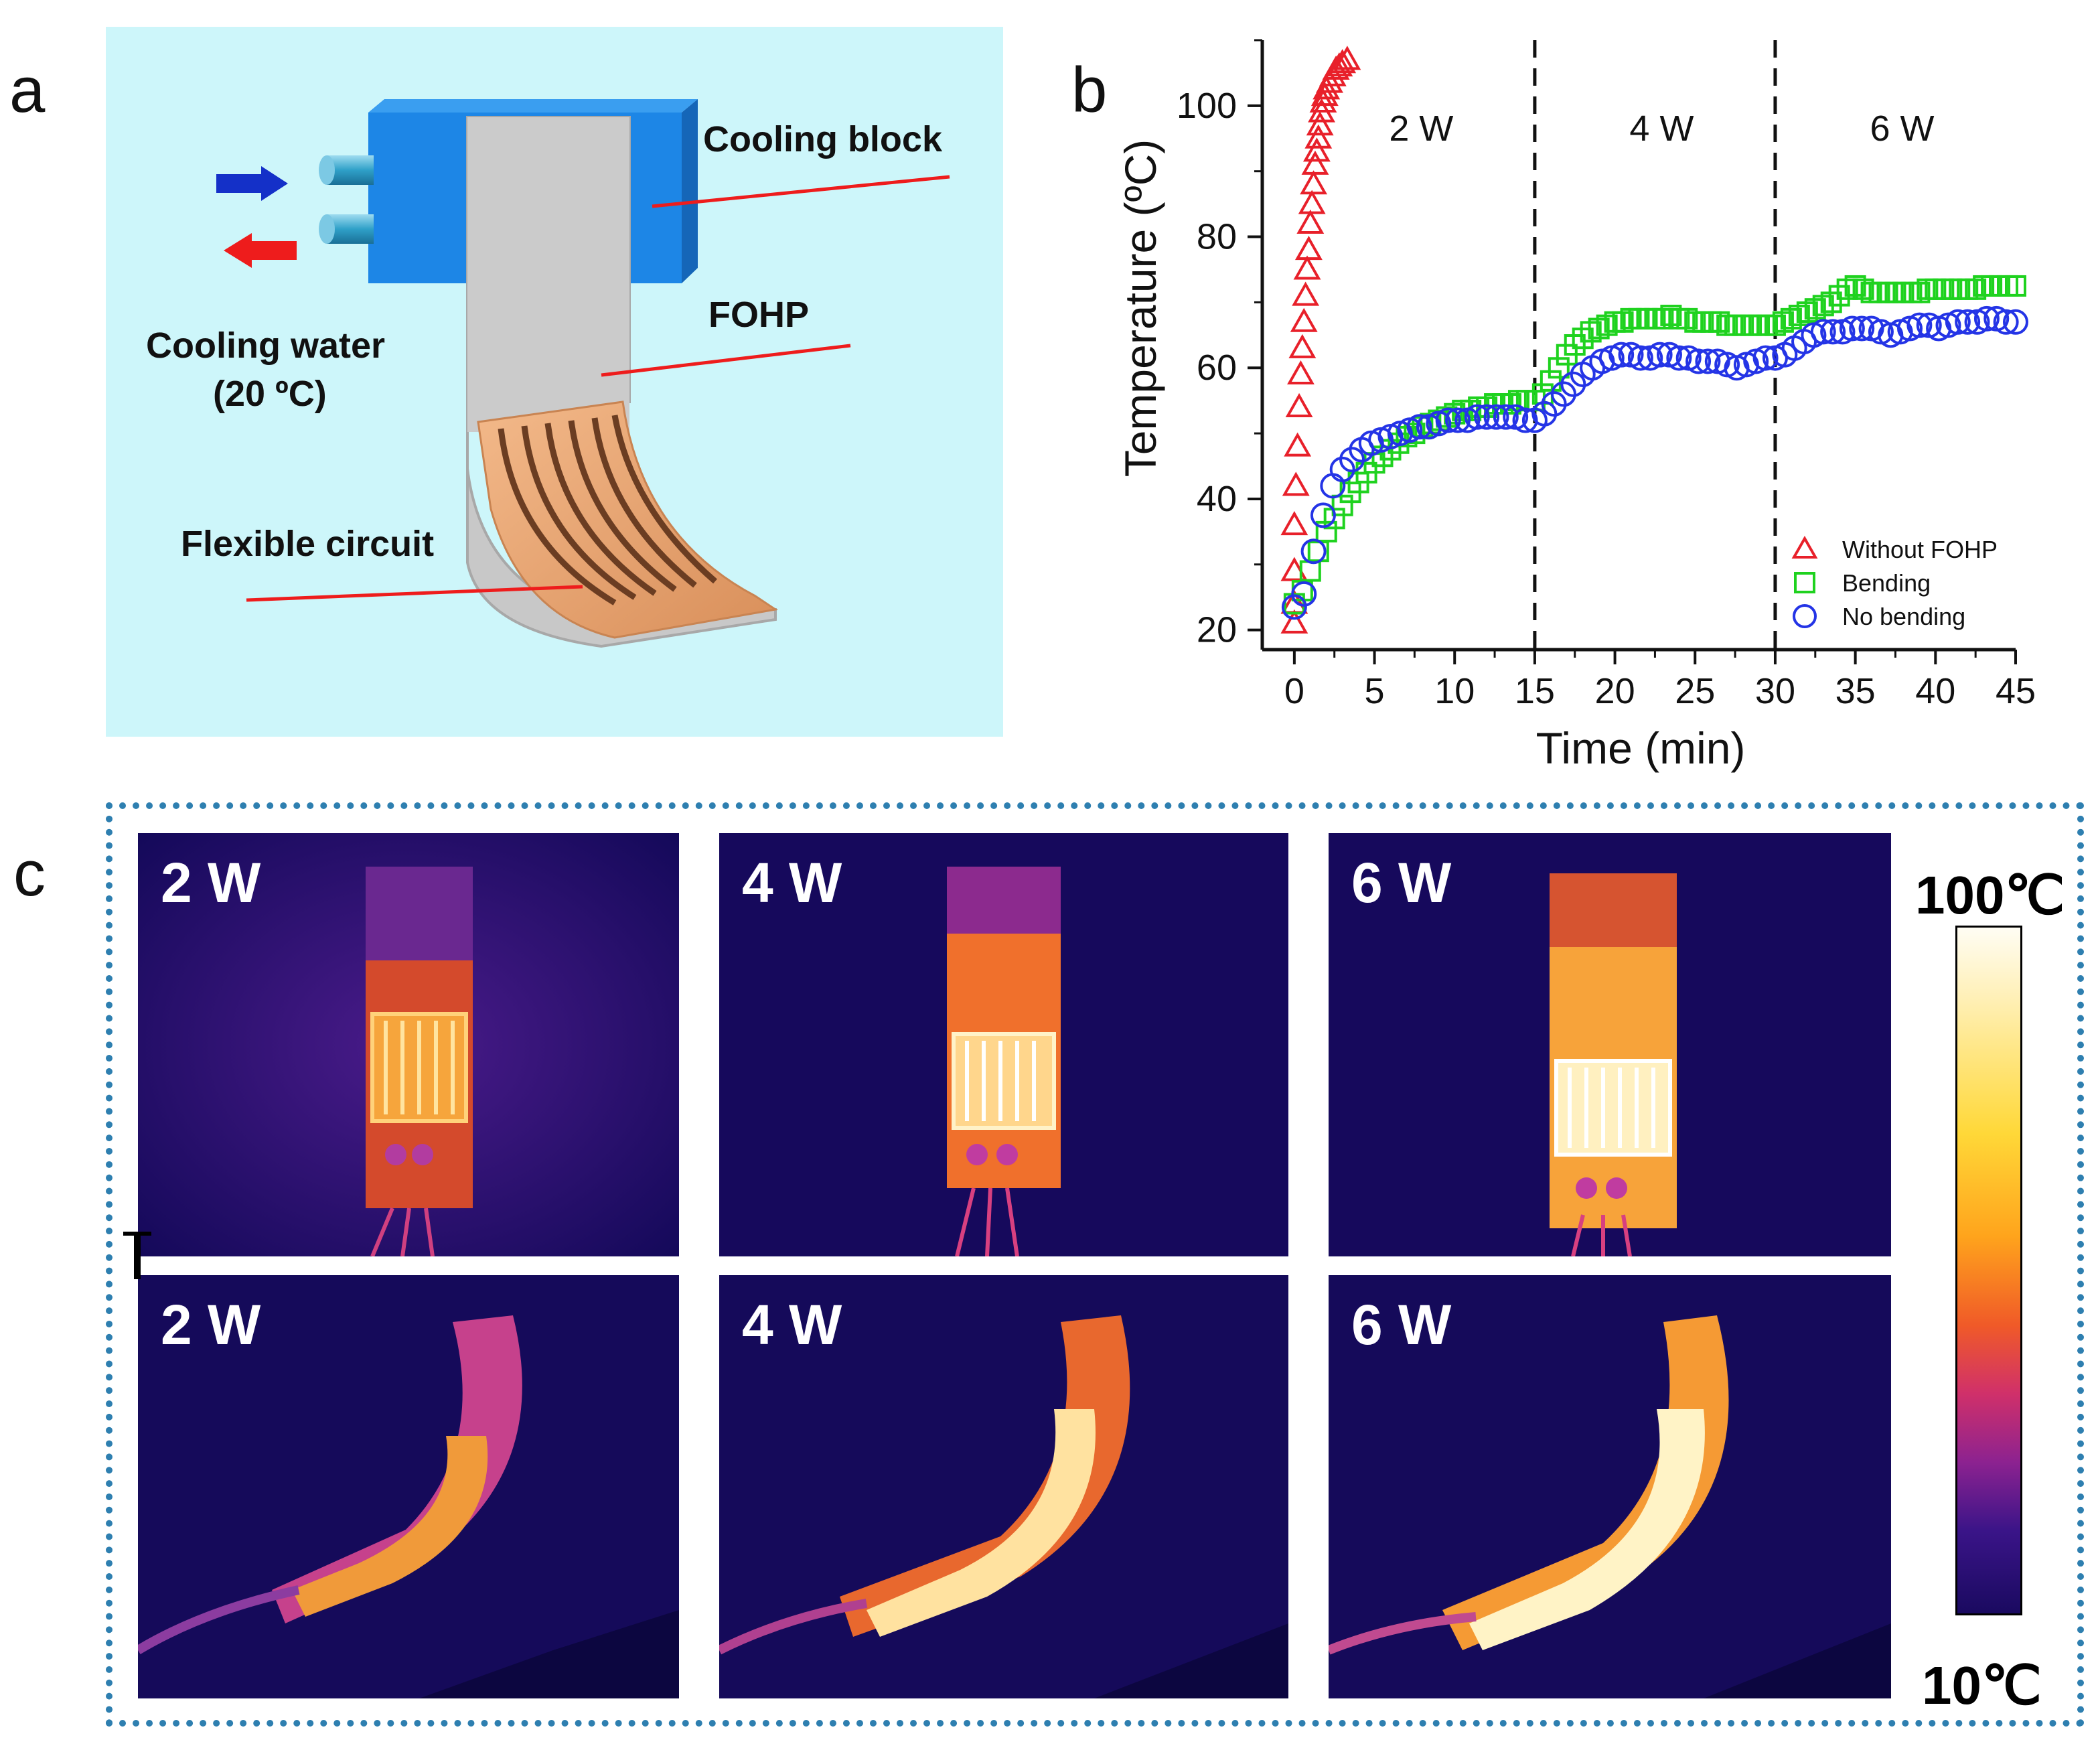 Image resolution: width=2100 pixels, height=1748 pixels. Describe the element at coordinates (1421, 128) in the screenshot. I see `segment-label-0: 2 W` at that location.